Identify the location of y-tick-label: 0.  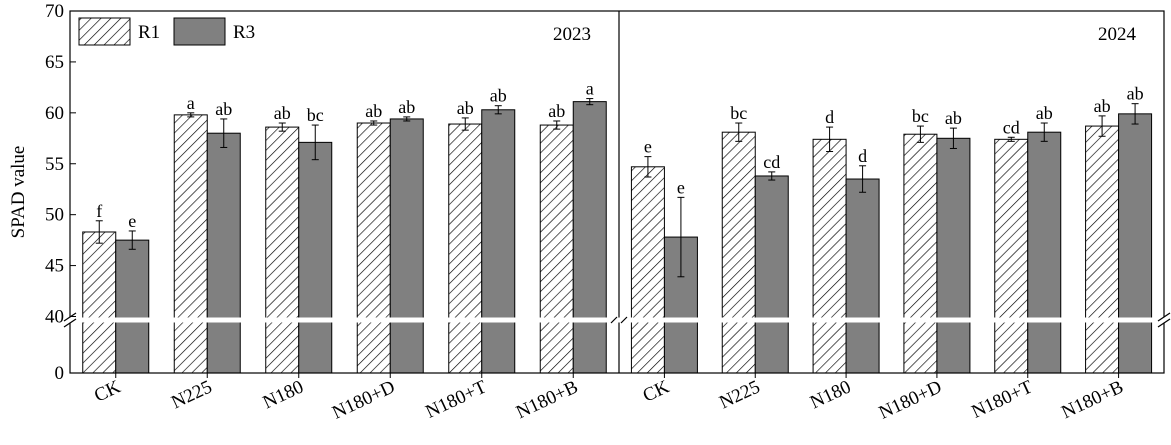
(60, 373).